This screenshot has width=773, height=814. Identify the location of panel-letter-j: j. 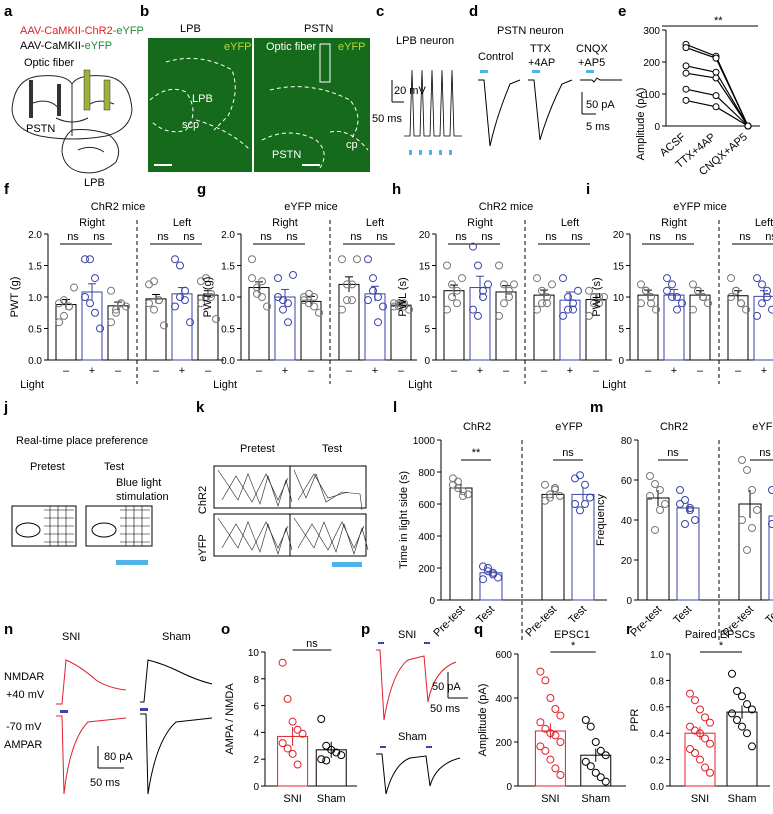
(5, 407).